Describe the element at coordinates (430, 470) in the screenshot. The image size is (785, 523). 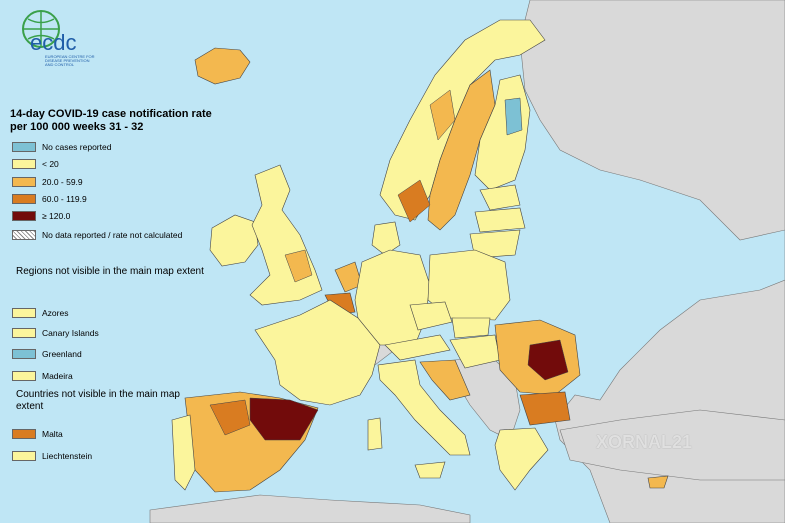
I see `sicily` at that location.